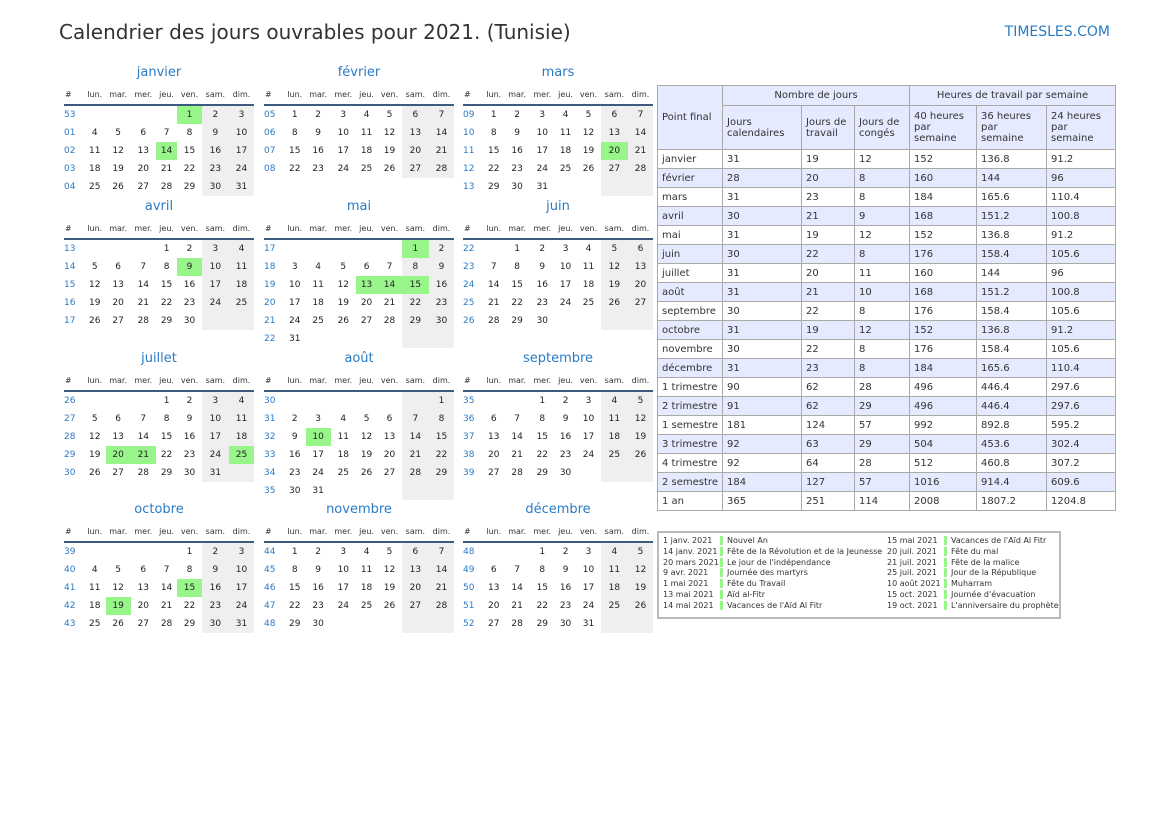  Describe the element at coordinates (1057, 32) in the screenshot. I see `site-link: TIMESLES.COM` at that location.